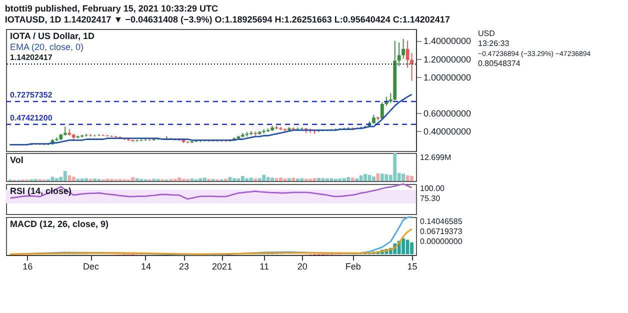 This screenshot has width=628, height=313. What do you see at coordinates (441, 231) in the screenshot?
I see `text: 0.06719373` at bounding box center [441, 231].